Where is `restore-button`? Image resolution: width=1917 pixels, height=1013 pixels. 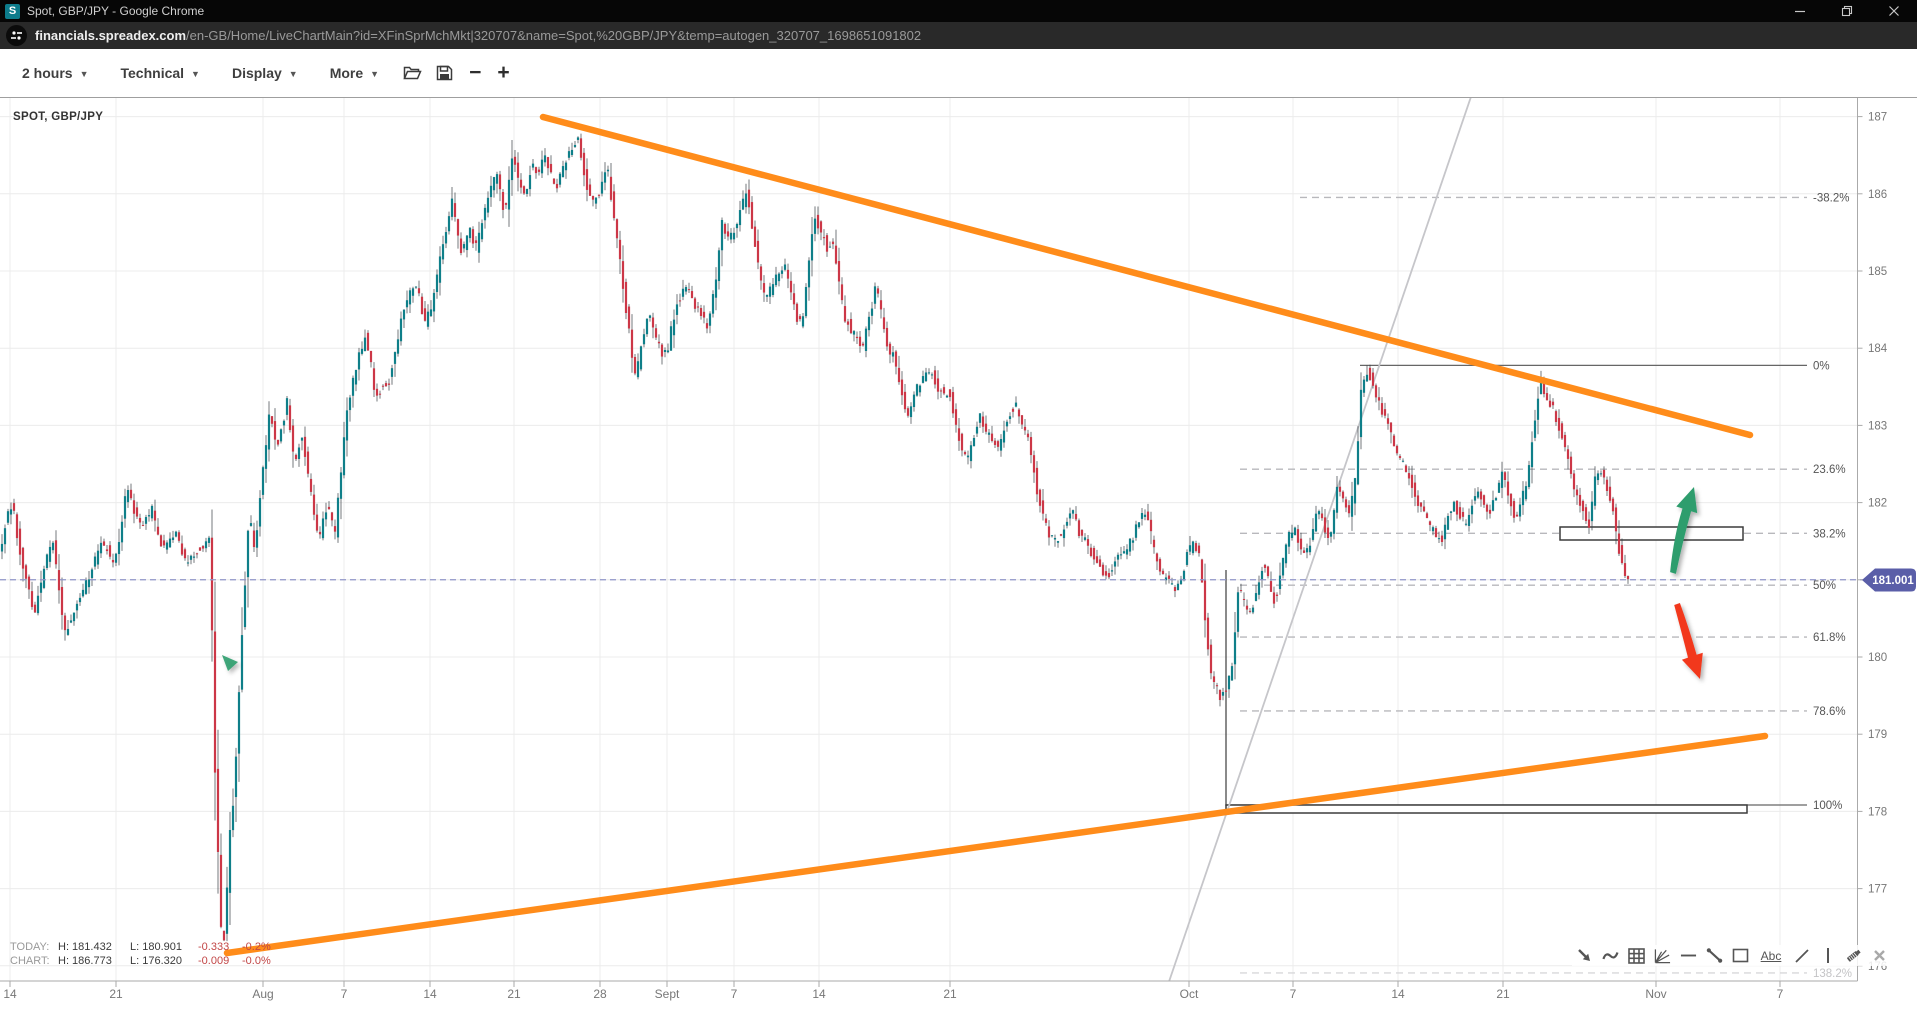 restore-button is located at coordinates (1846, 11).